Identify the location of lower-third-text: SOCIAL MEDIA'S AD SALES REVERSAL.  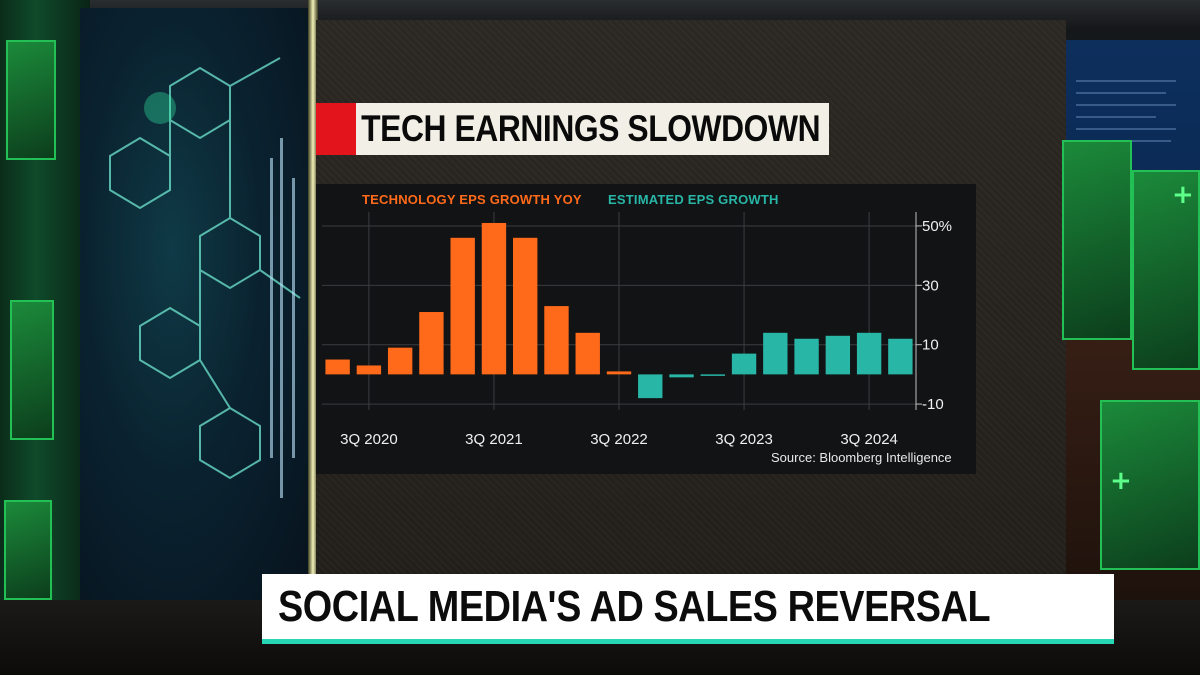
(634, 606).